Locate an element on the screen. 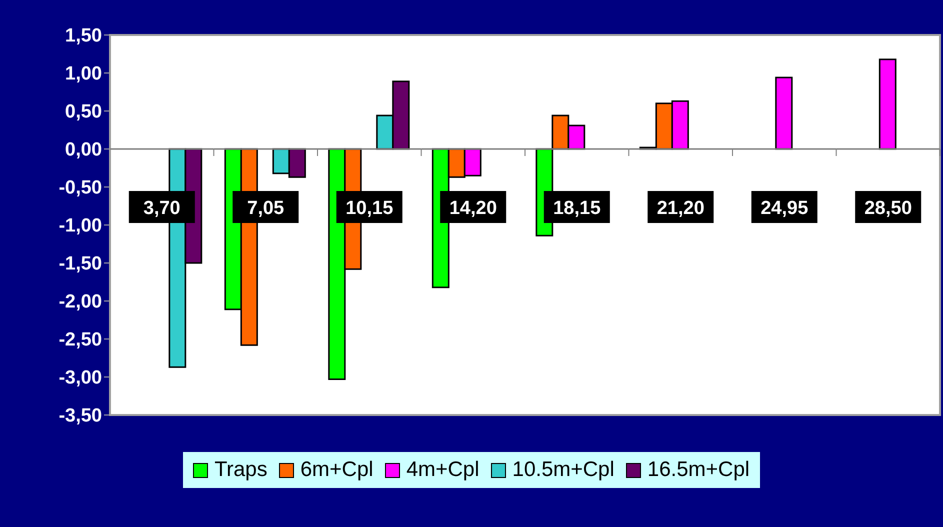  y-tick-label: 0,00 is located at coordinates (83, 150).